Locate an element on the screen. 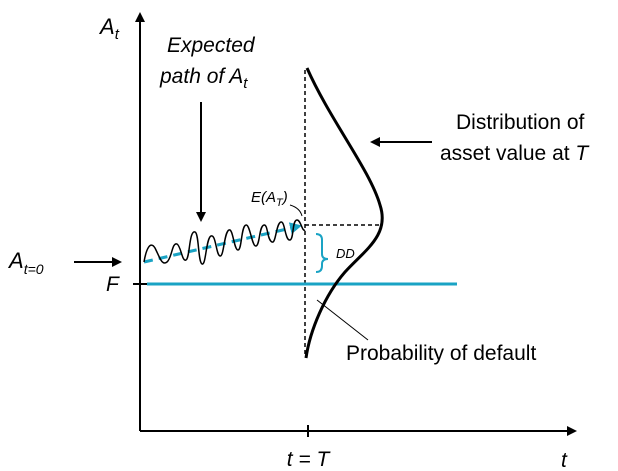 The image size is (618, 471). asset-value-path is located at coordinates (224, 242).